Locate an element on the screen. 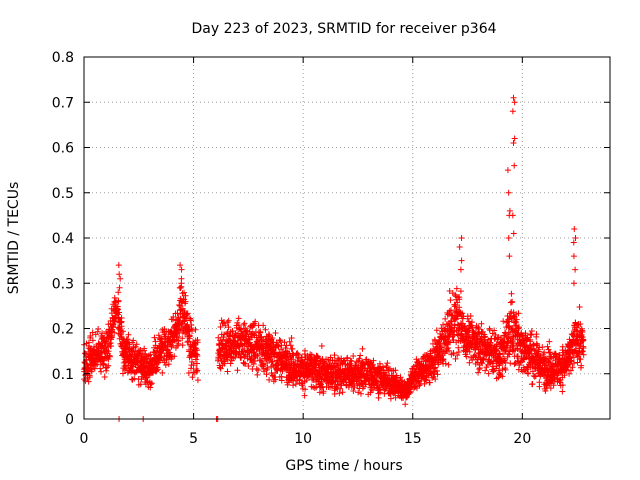 This screenshot has width=640, height=480. x-tick-label: 20 is located at coordinates (522, 439).